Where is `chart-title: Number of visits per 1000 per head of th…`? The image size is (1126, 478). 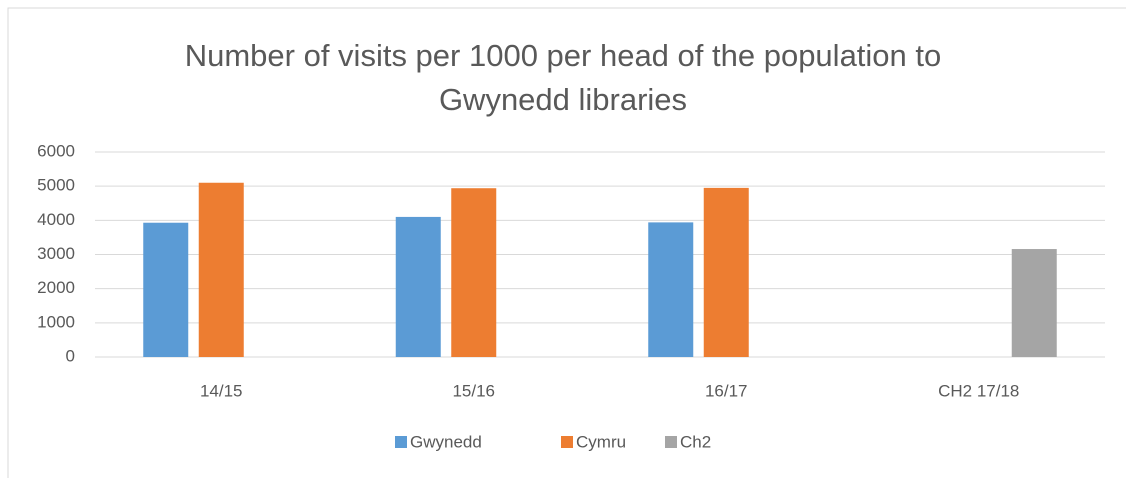 chart-title: Number of visits per 1000 per head of th… is located at coordinates (563, 77).